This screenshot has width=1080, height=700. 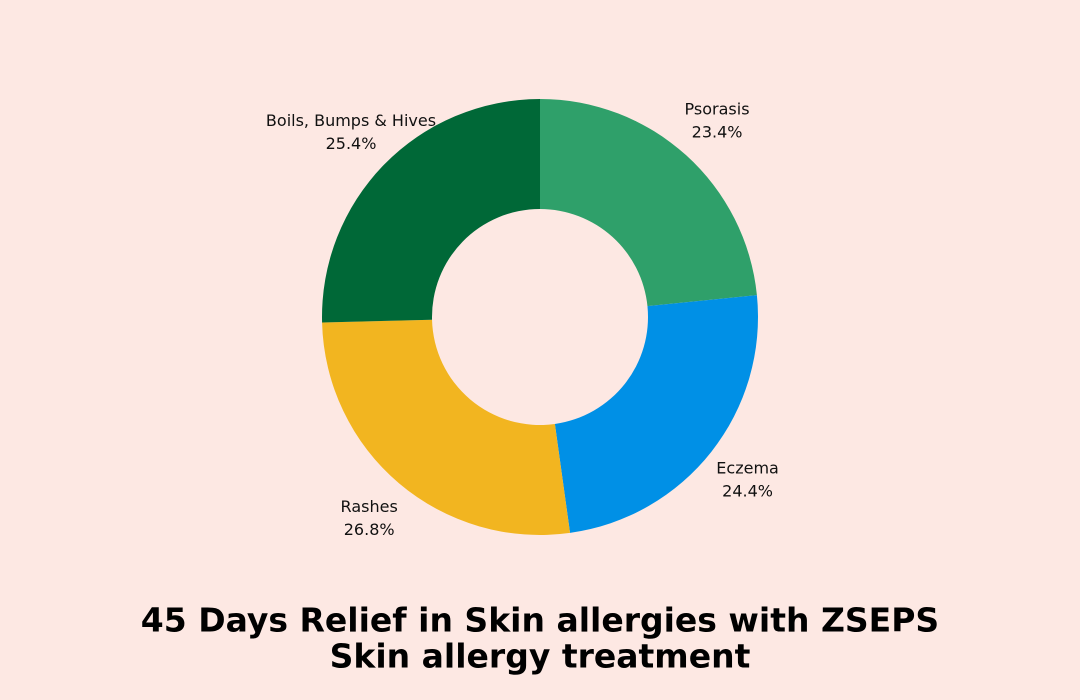 I want to click on chart-title: Skin allergy treatment, so click(x=540, y=656).